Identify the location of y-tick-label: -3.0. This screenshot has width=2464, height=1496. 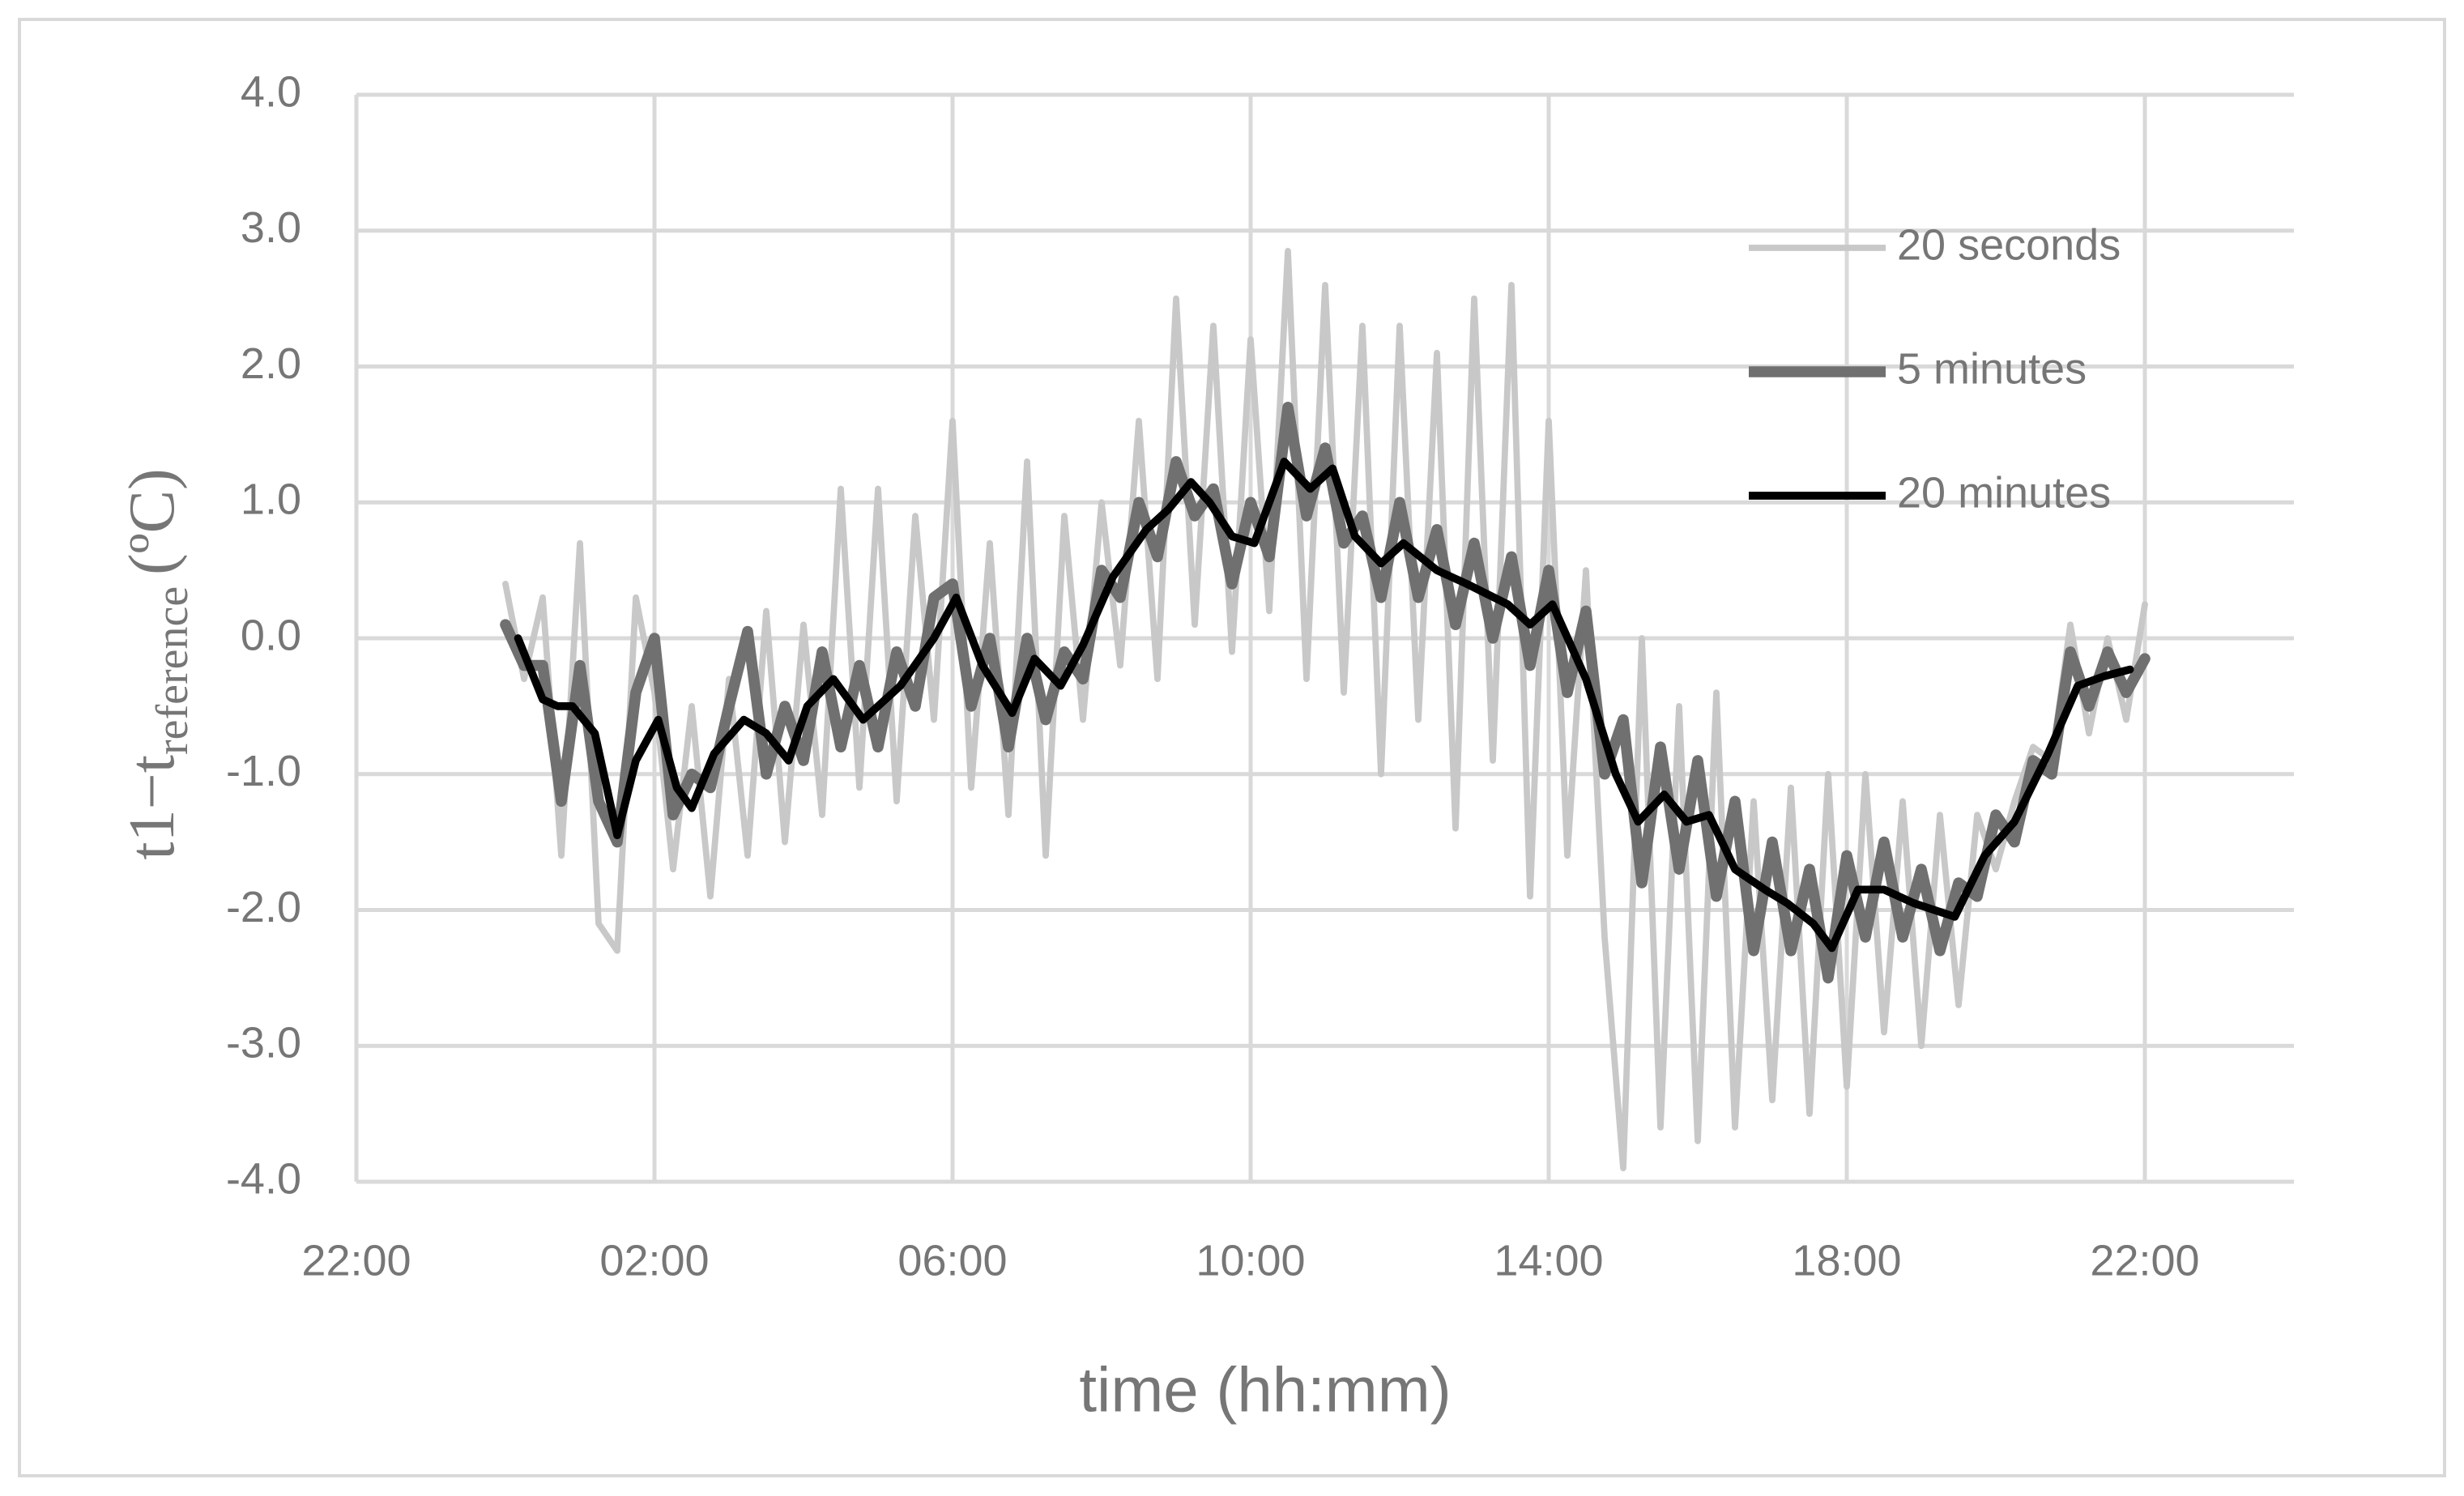
(263, 1044).